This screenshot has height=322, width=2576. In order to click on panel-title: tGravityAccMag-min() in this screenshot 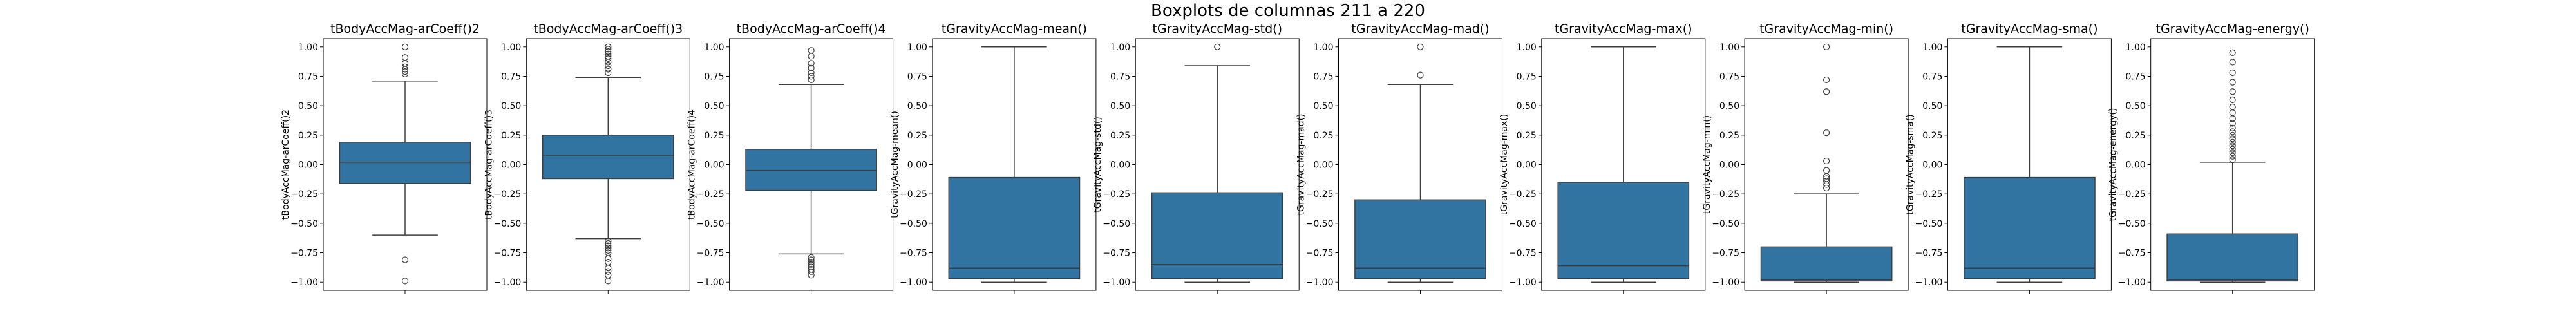, I will do `click(1826, 29)`.